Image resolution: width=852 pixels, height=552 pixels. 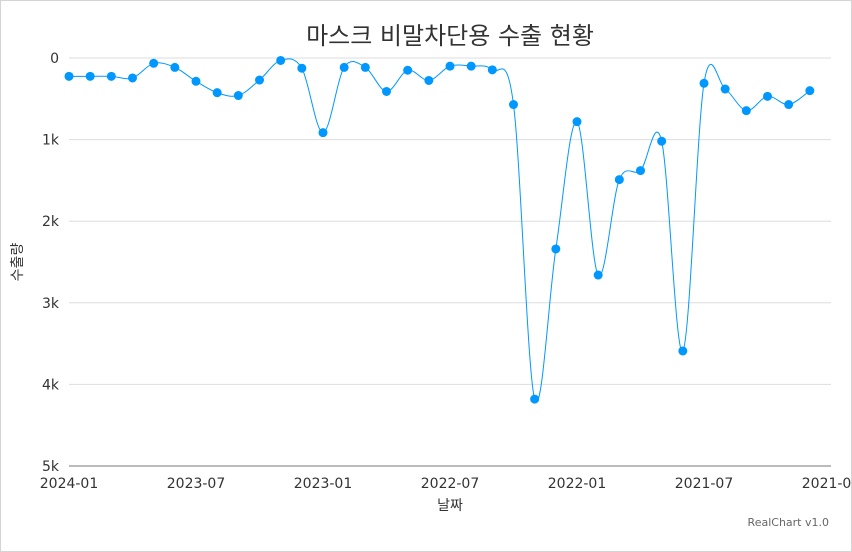 I want to click on x-axis-title: 날짜, so click(x=450, y=506).